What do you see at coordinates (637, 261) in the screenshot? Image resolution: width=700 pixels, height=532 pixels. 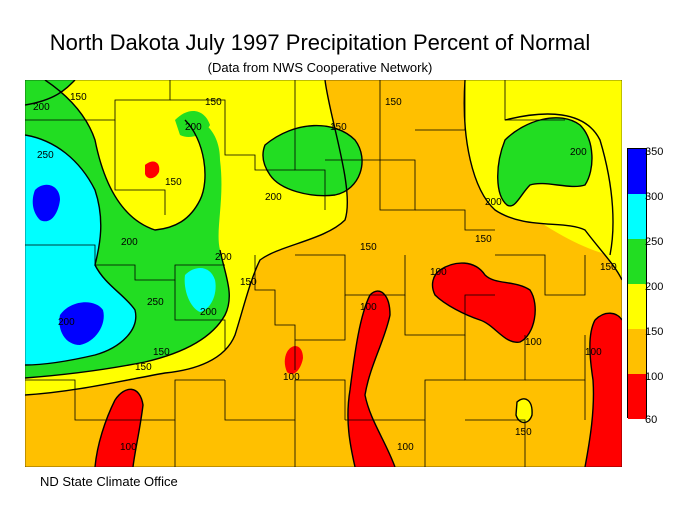 I see `legend-band-green` at bounding box center [637, 261].